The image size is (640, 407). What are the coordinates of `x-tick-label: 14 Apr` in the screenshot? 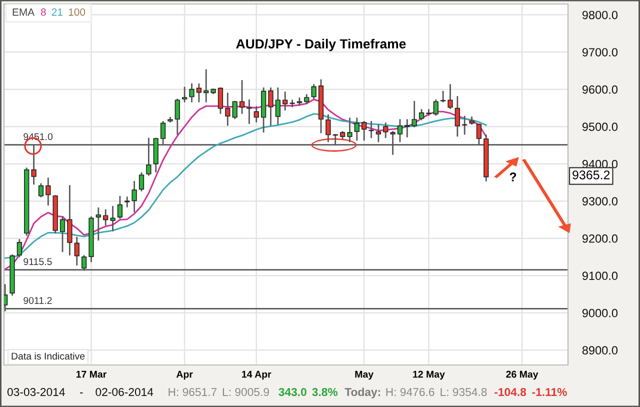 It's located at (257, 375).